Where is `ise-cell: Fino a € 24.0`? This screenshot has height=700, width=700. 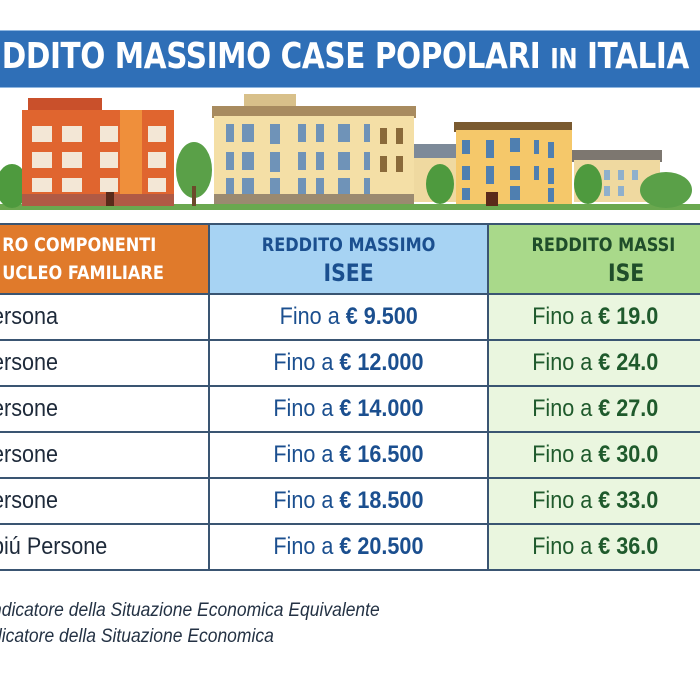
ise-cell: Fino a € 24.0 is located at coordinates (593, 363).